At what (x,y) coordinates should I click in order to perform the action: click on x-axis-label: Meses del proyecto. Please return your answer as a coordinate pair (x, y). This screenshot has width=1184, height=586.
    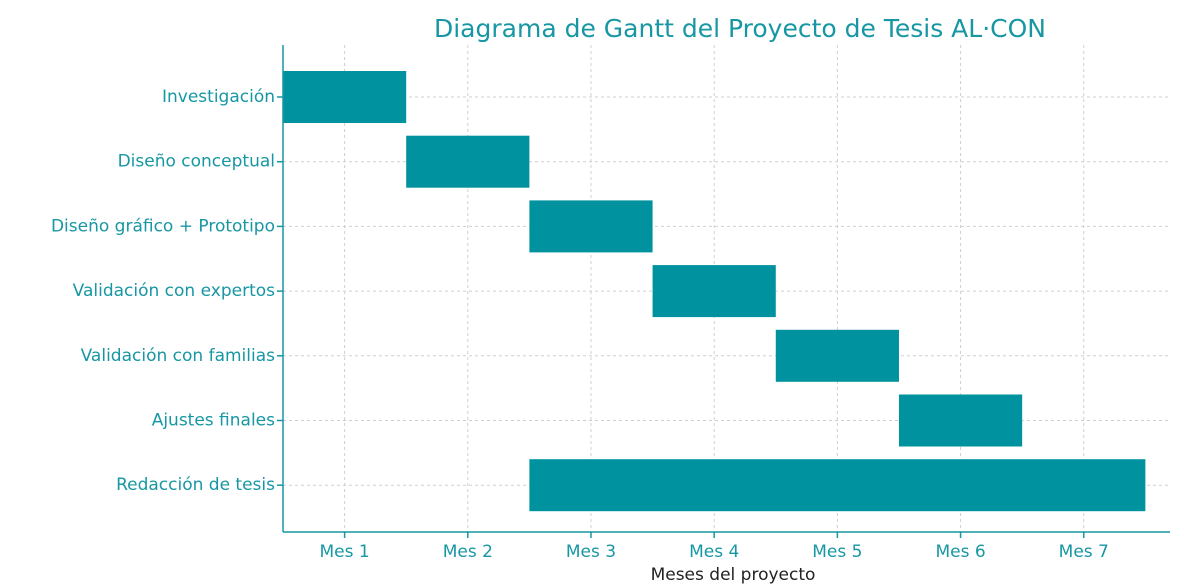
    Looking at the image, I should click on (733, 575).